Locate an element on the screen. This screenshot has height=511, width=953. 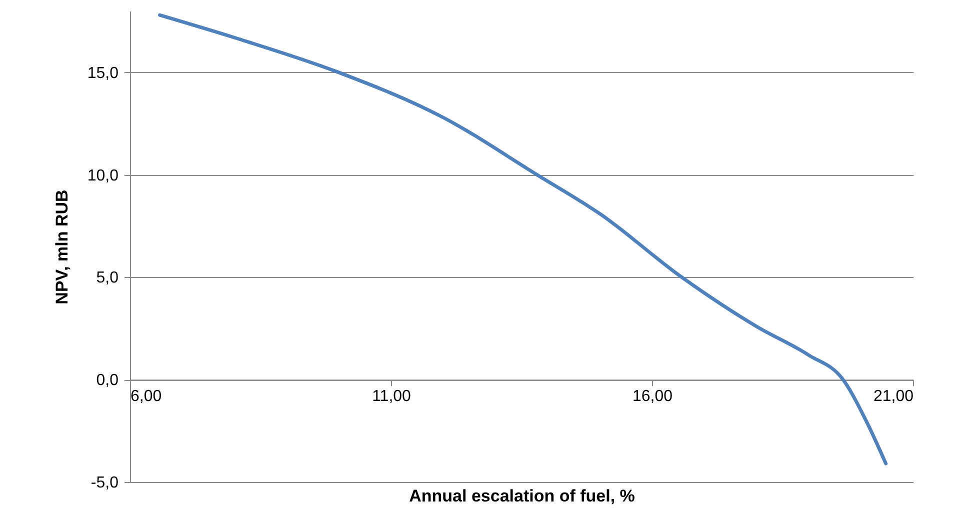
x-tick-label: 6,00 is located at coordinates (146, 397).